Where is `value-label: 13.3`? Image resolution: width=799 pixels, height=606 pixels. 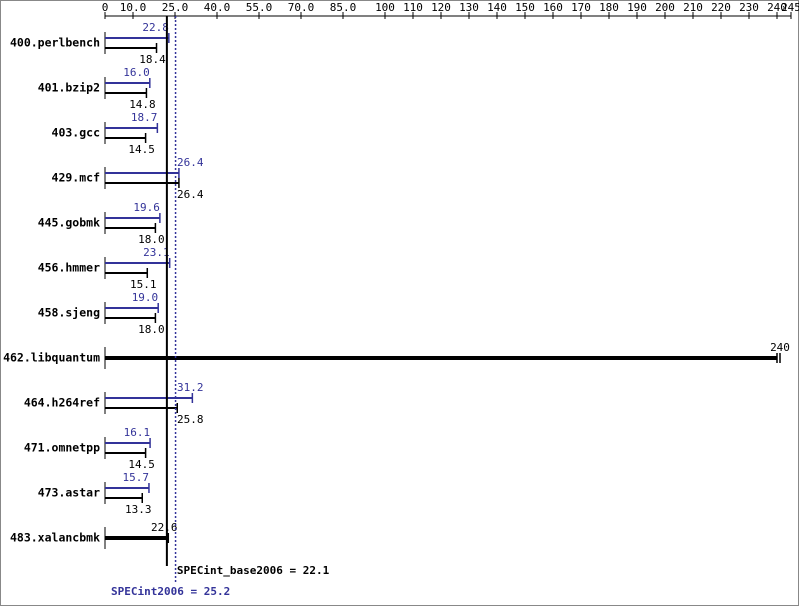 value-label: 13.3 is located at coordinates (138, 509).